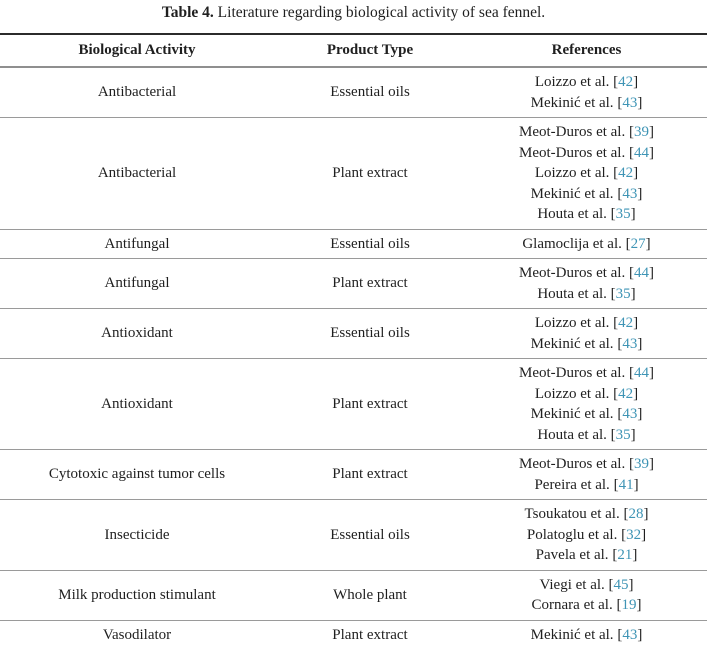  Describe the element at coordinates (629, 605) in the screenshot. I see `citation-link: 19` at that location.